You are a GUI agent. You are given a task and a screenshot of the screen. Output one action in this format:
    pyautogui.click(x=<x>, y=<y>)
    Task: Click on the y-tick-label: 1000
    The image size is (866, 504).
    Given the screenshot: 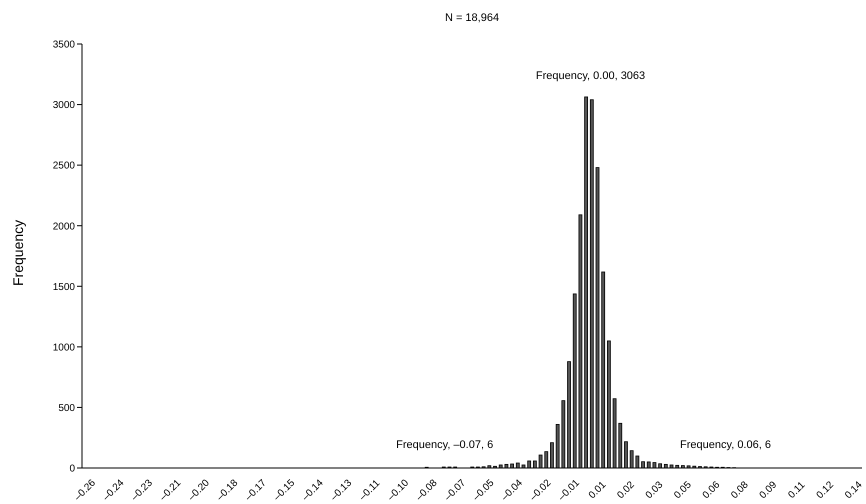 What is the action you would take?
    pyautogui.click(x=64, y=348)
    